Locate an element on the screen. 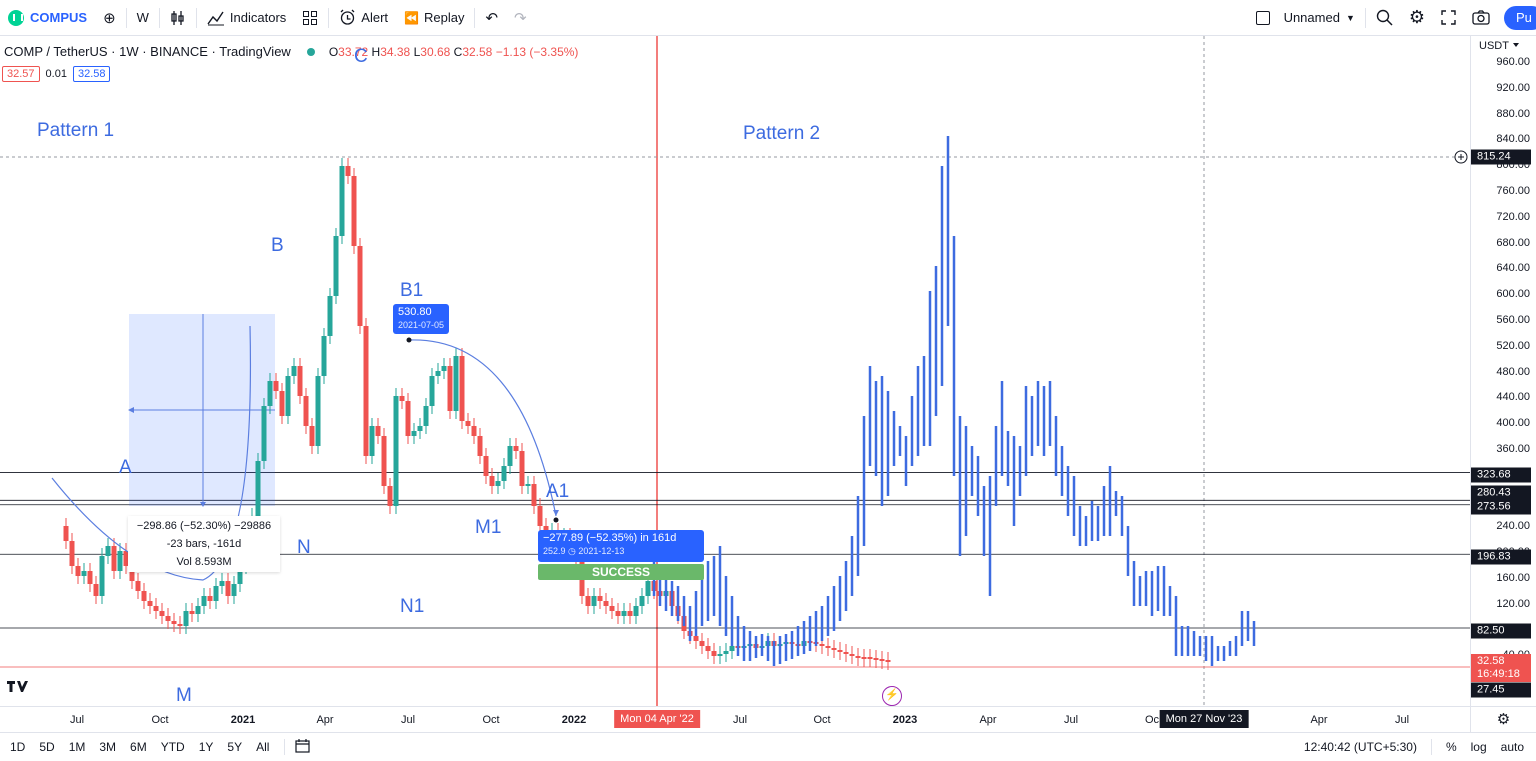  point-c-label: C is located at coordinates (361, 56).